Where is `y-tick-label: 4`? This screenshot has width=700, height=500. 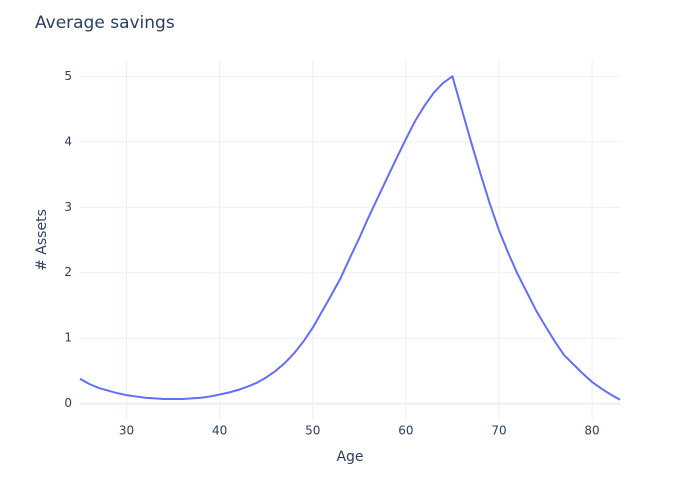
y-tick-label: 4 is located at coordinates (68, 141).